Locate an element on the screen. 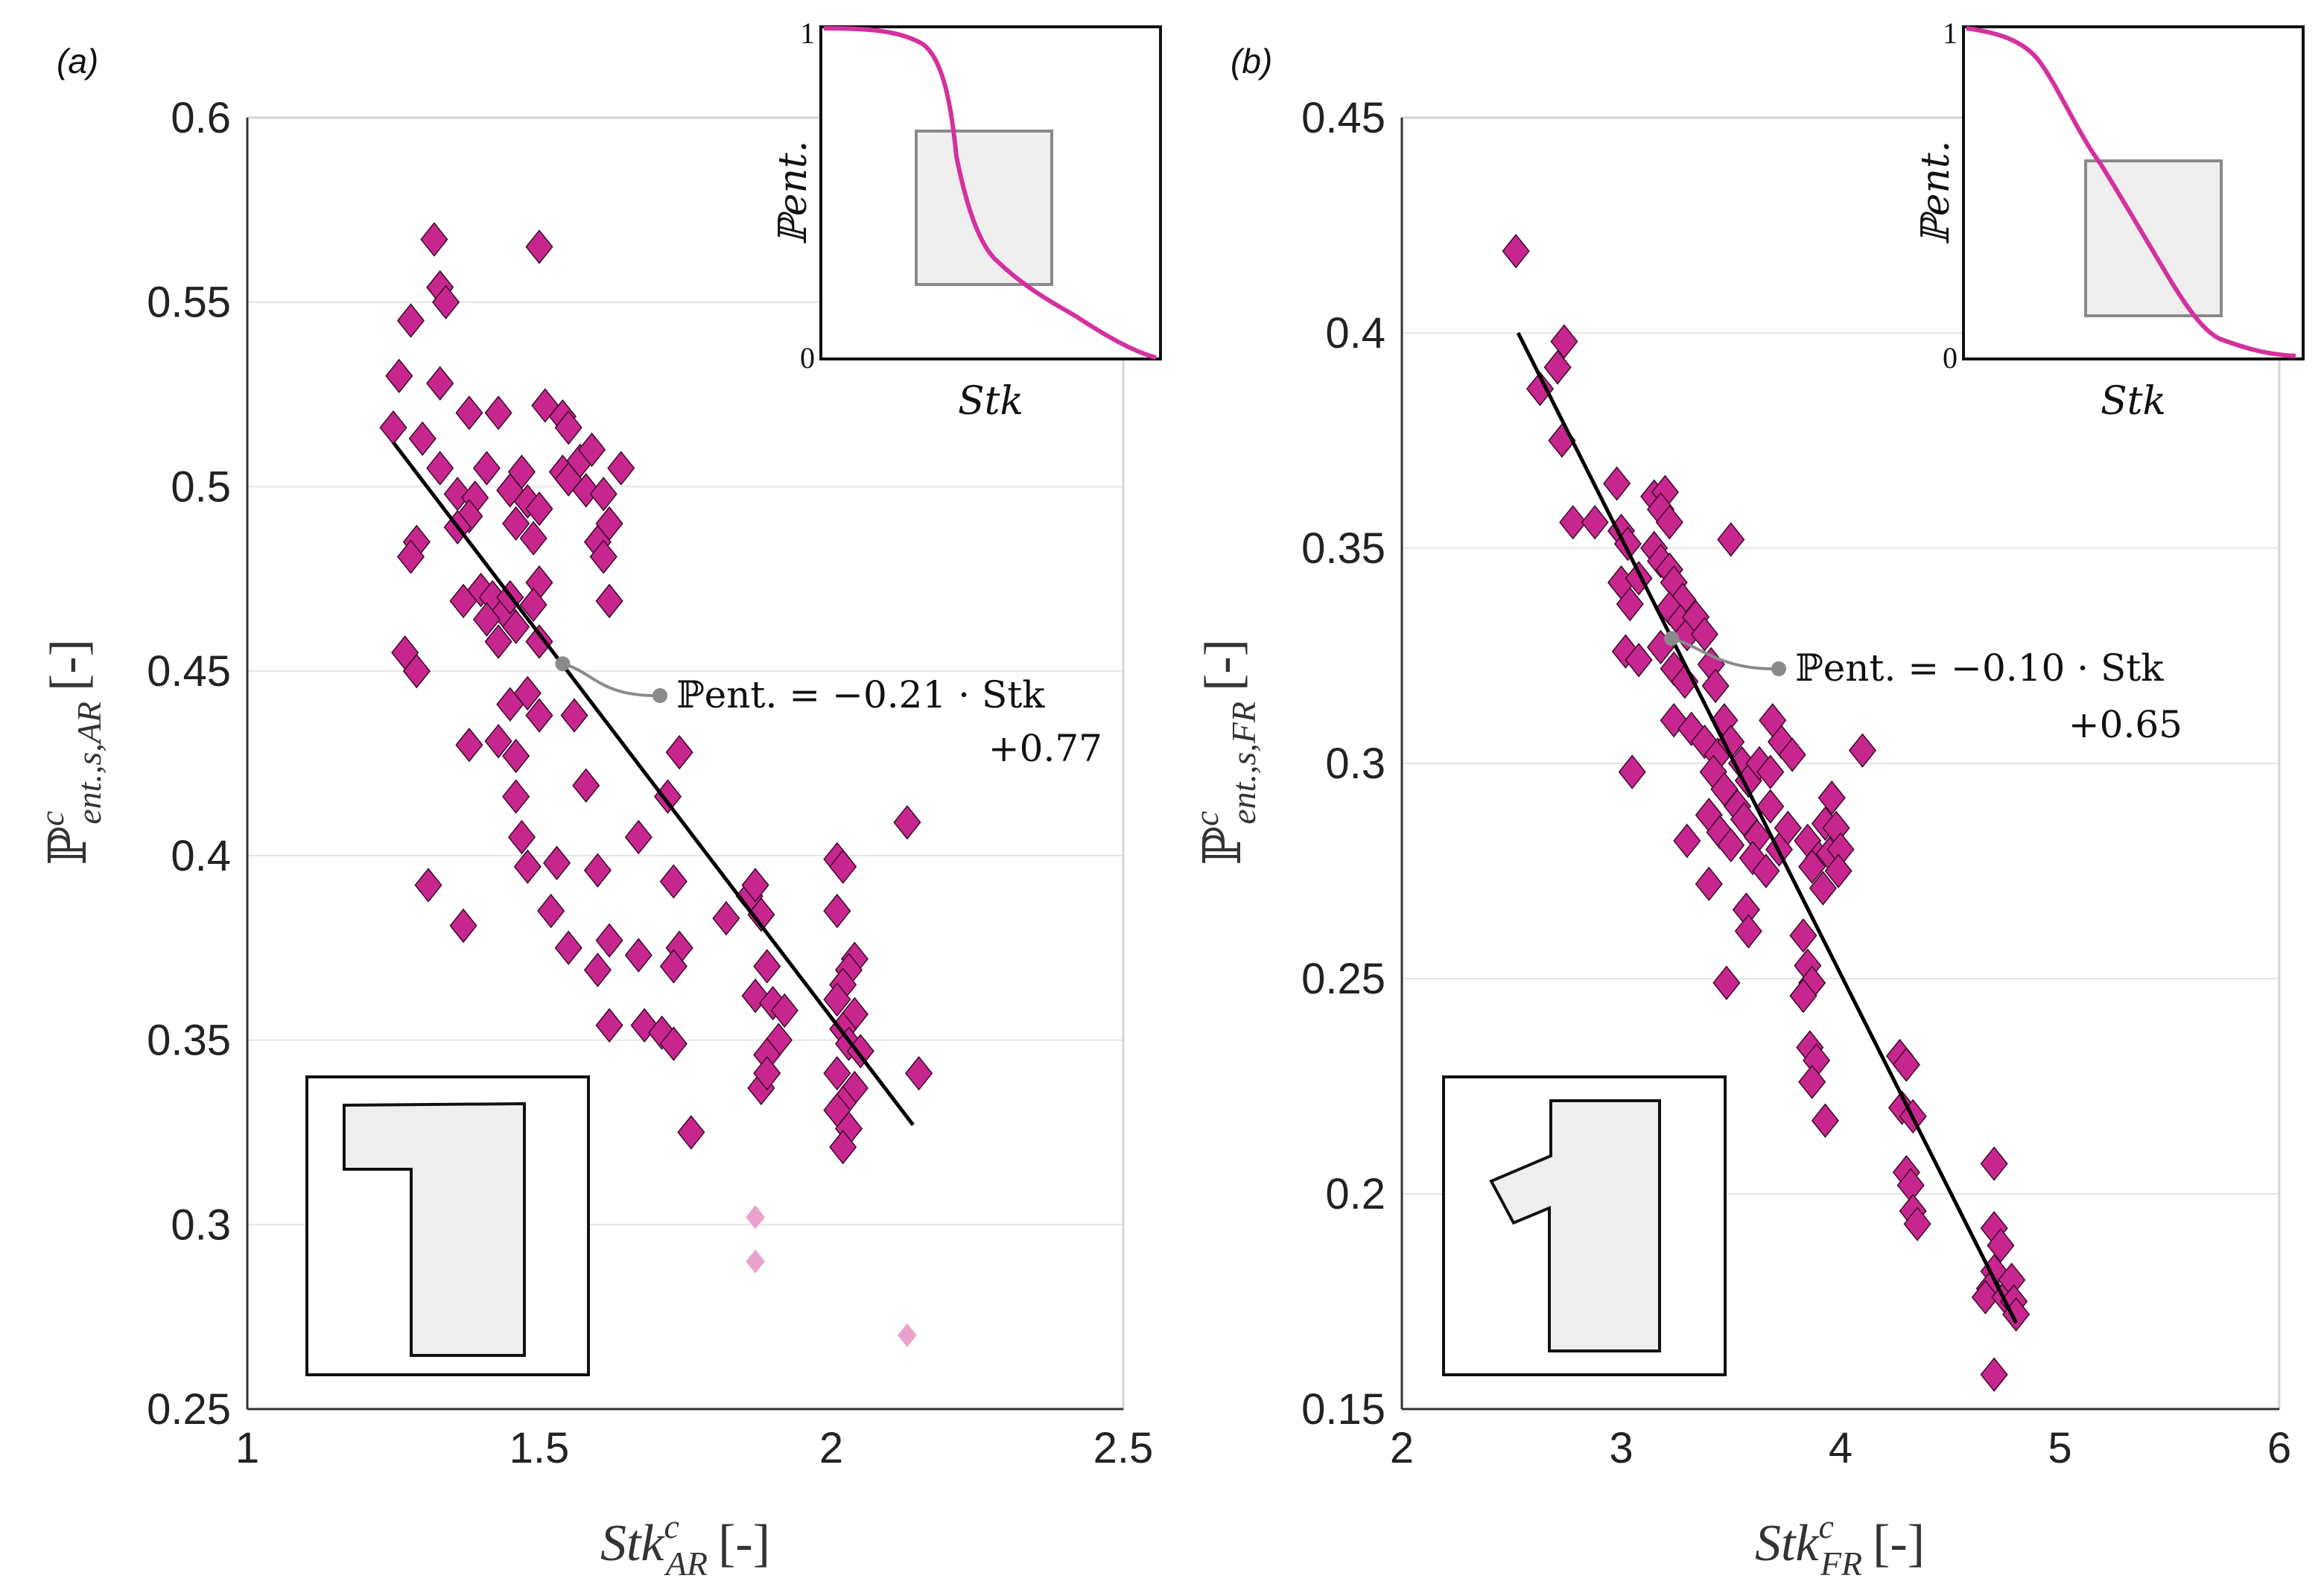 The height and width of the screenshot is (1593, 2324). panel-a-fit-line is located at coordinates (653, 784).